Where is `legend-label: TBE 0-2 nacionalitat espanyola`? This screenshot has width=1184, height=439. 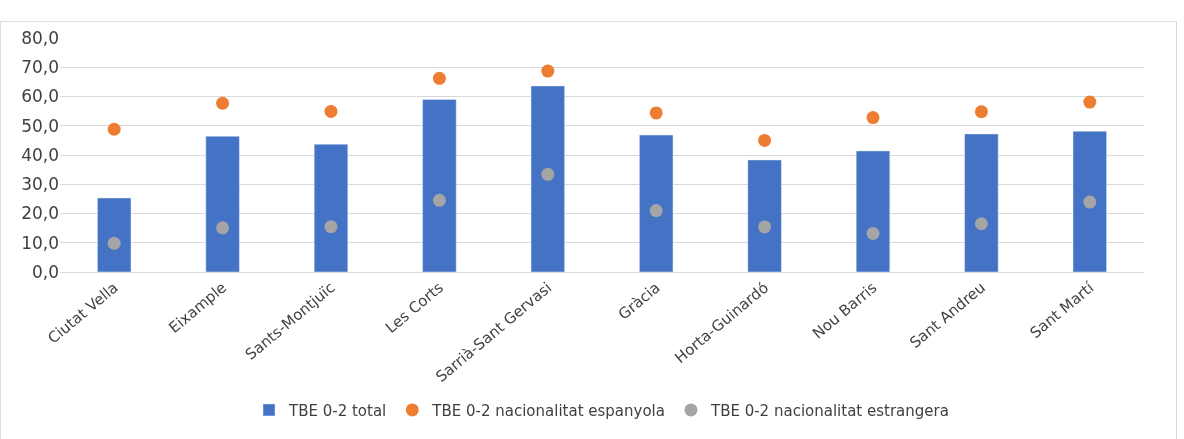 legend-label: TBE 0-2 nacionalitat espanyola is located at coordinates (548, 410).